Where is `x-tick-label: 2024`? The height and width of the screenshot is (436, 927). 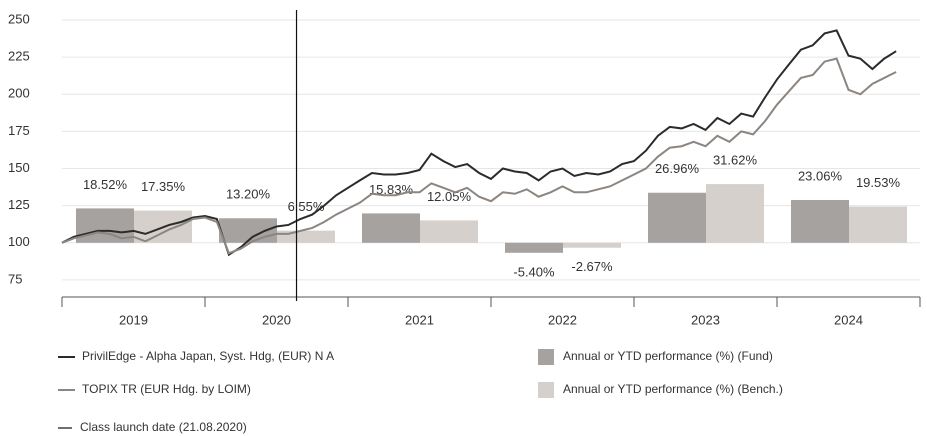
x-tick-label: 2024 is located at coordinates (848, 319).